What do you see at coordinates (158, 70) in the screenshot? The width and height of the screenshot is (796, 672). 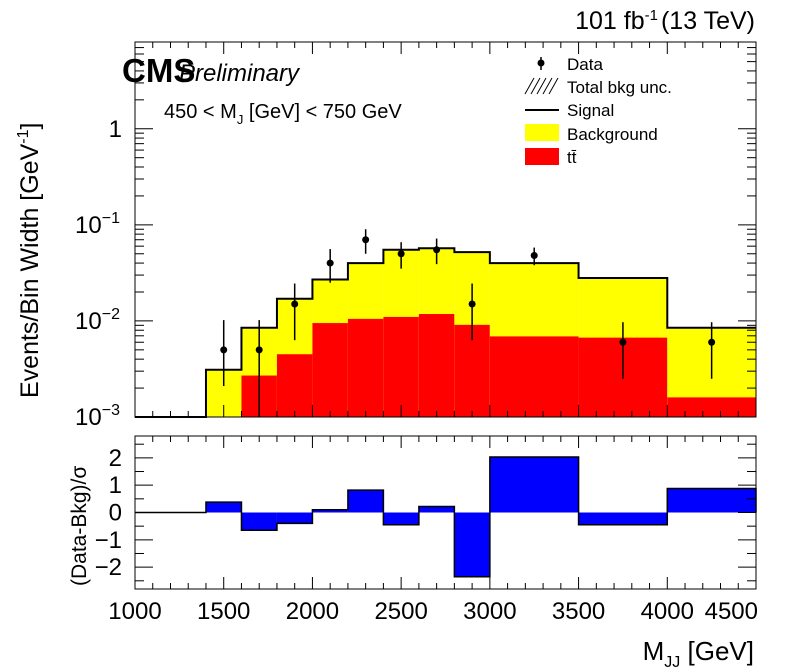 I see `cms-label: CMS` at bounding box center [158, 70].